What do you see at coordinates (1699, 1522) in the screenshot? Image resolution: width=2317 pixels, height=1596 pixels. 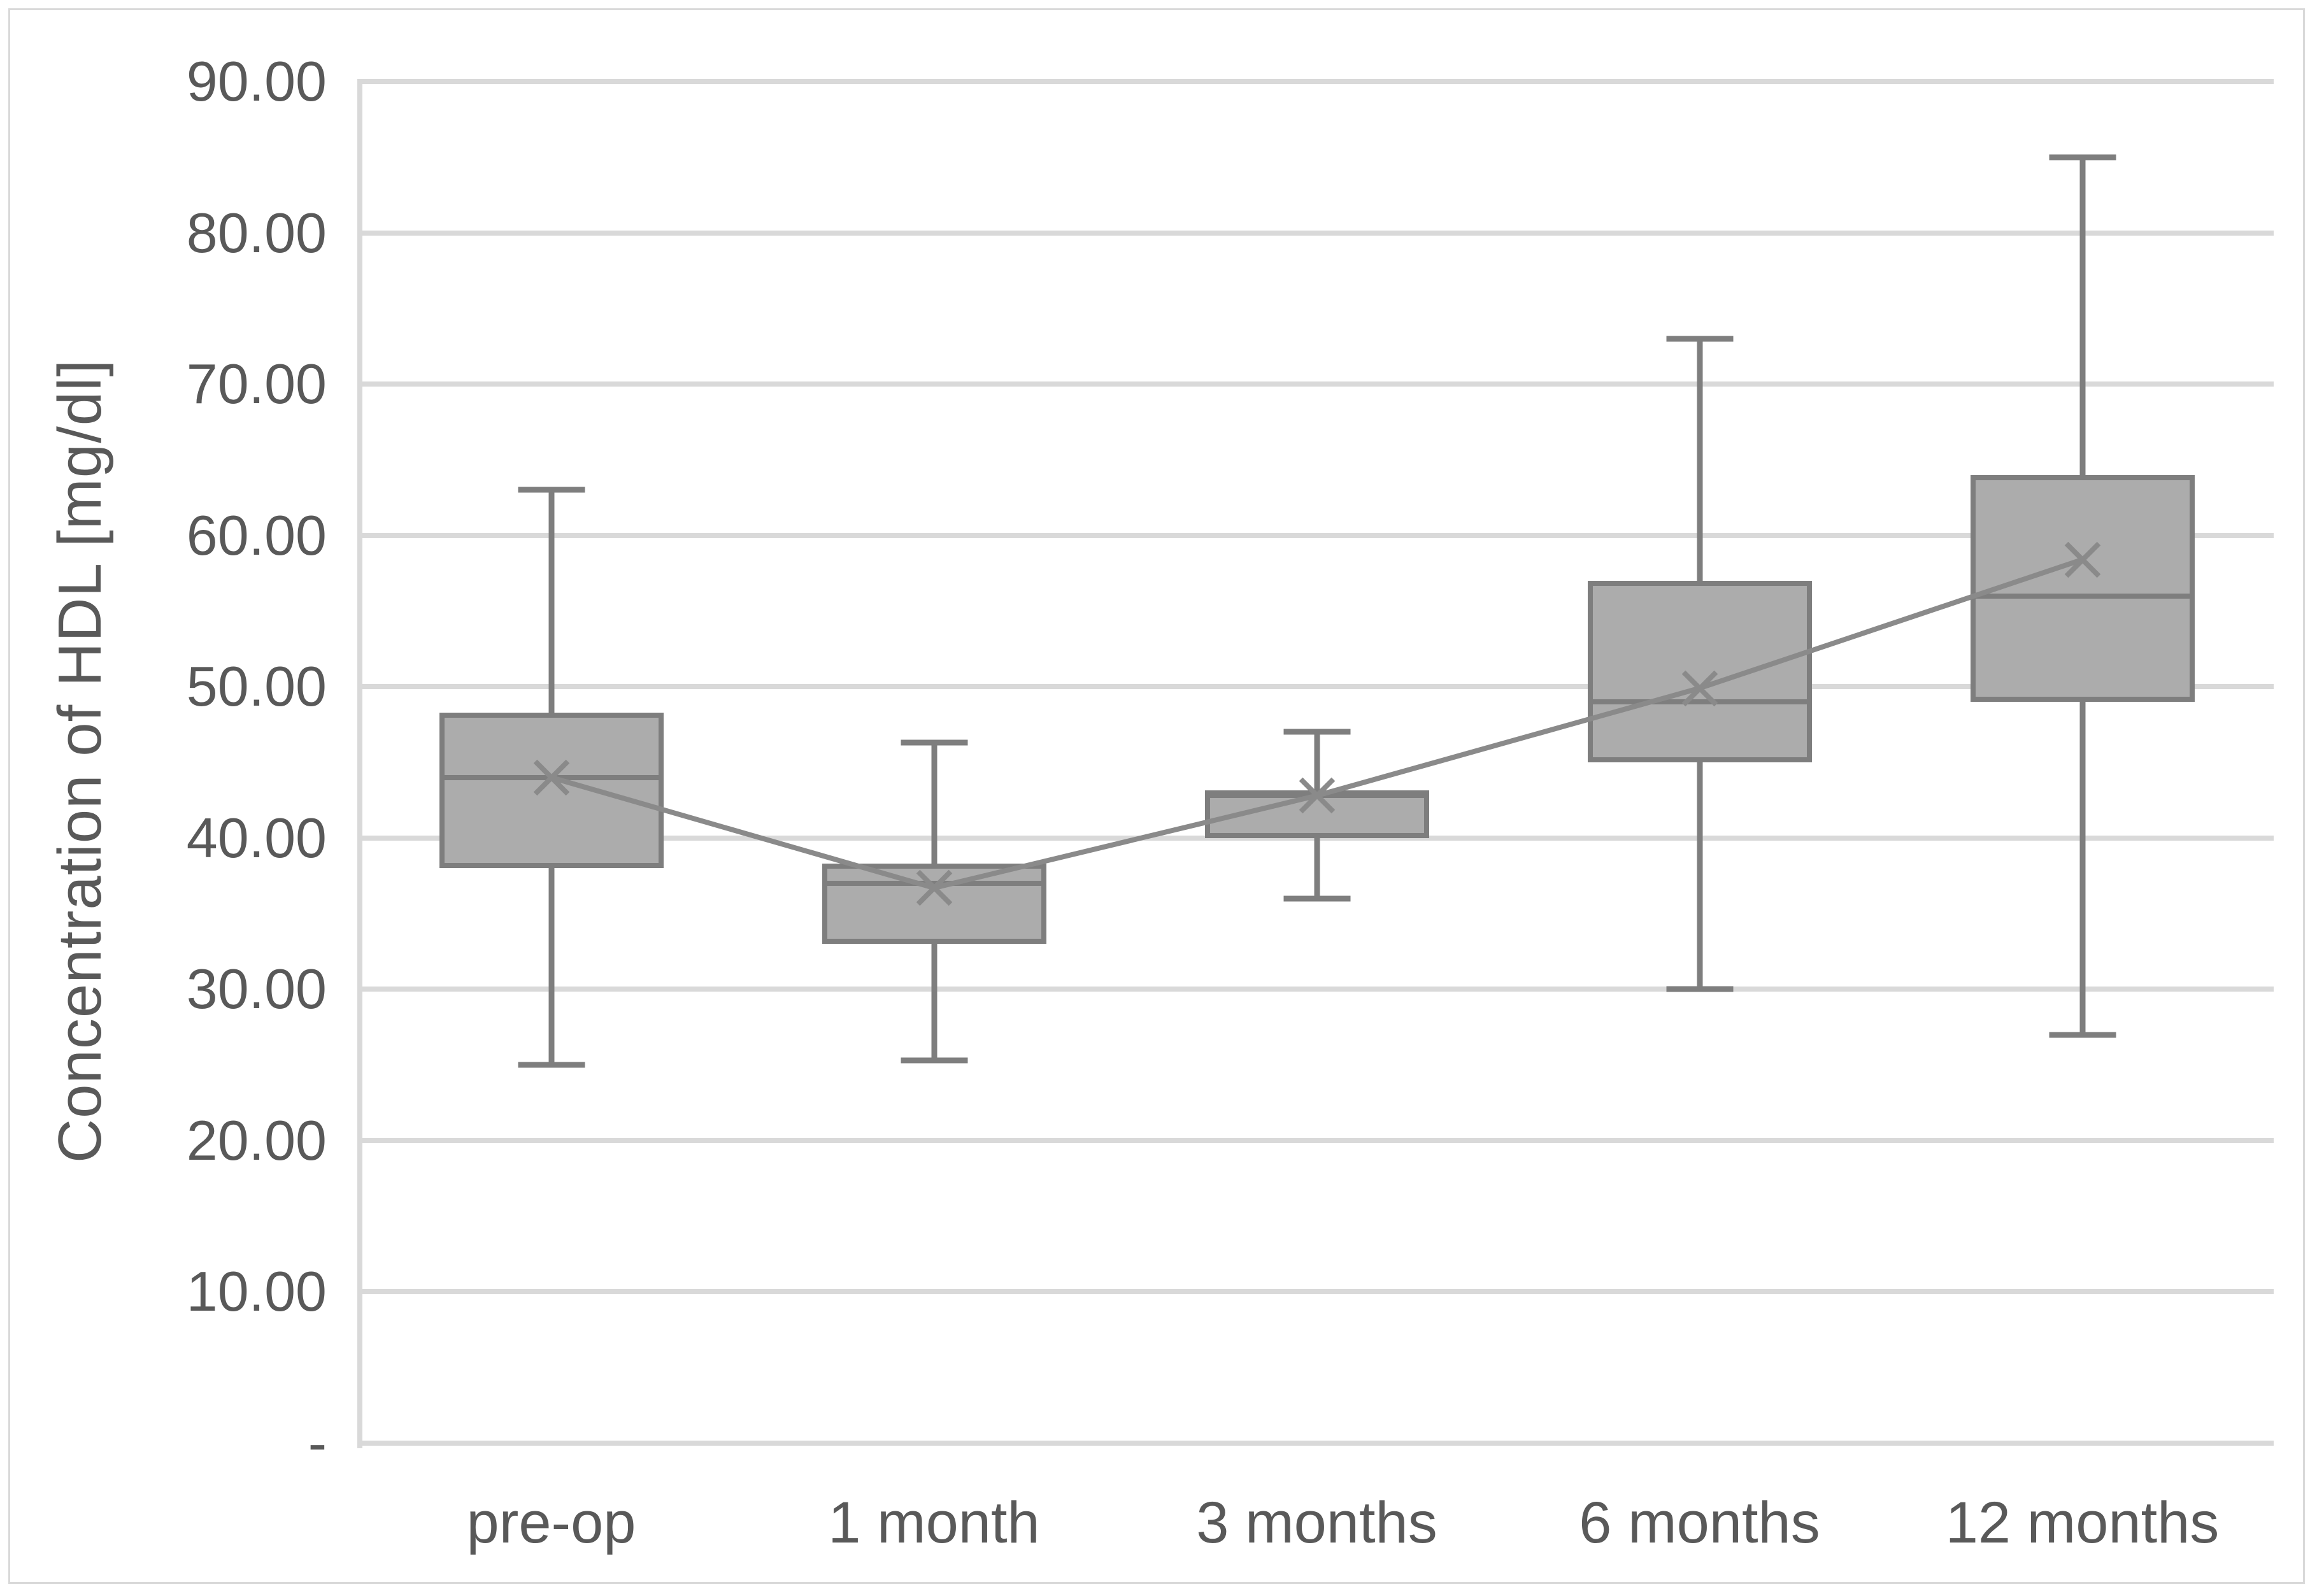 I see `x-category-label-4: 6 months` at bounding box center [1699, 1522].